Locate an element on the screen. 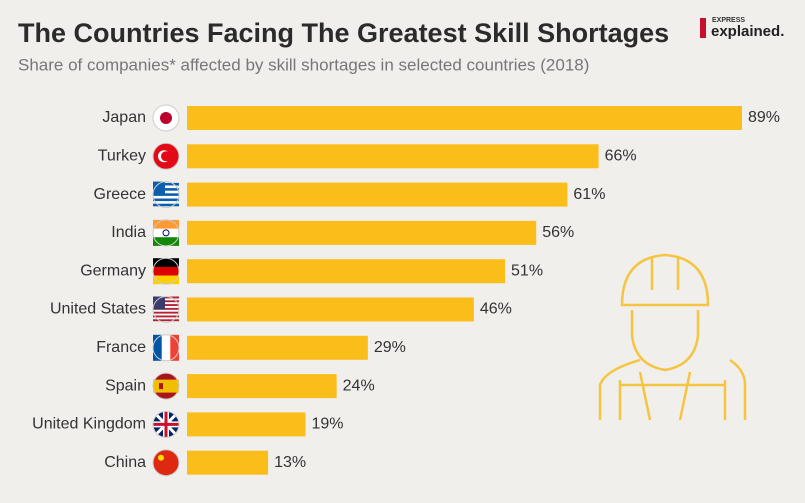  category-label: Spain is located at coordinates (125, 385).